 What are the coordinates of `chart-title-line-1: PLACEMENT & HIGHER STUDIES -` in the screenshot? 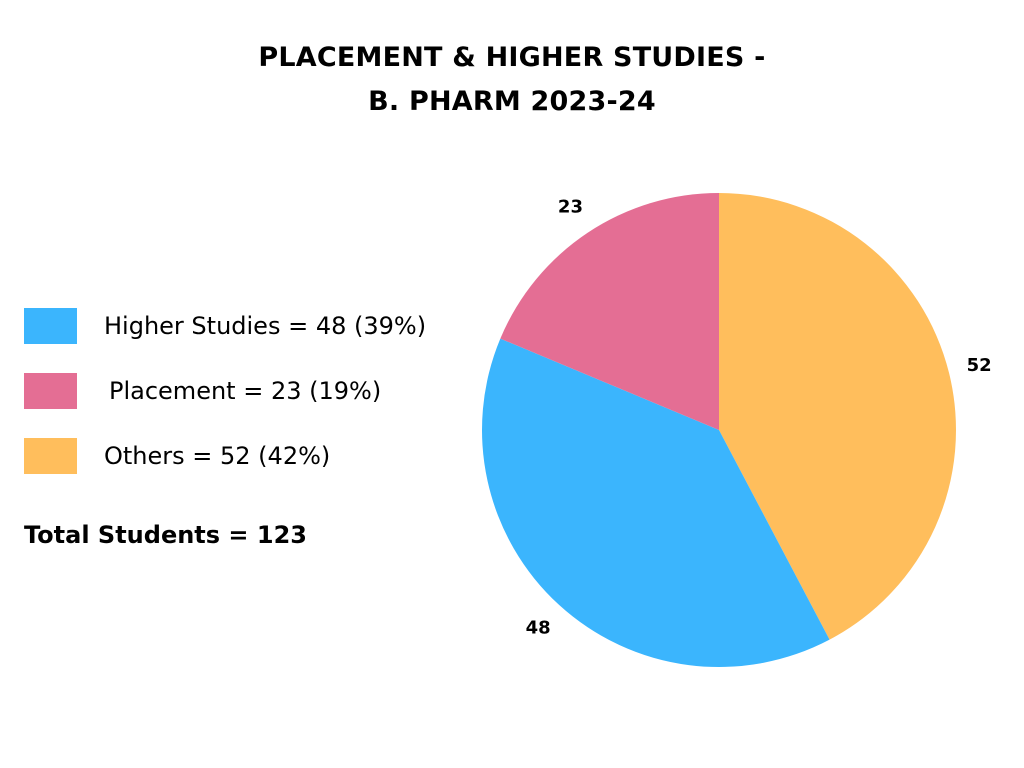 It's located at (512, 57).